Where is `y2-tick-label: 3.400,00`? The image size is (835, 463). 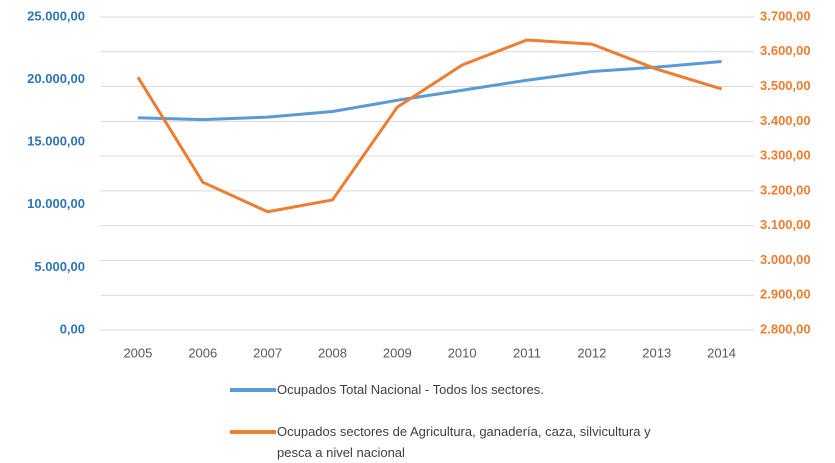 y2-tick-label: 3.400,00 is located at coordinates (785, 120).